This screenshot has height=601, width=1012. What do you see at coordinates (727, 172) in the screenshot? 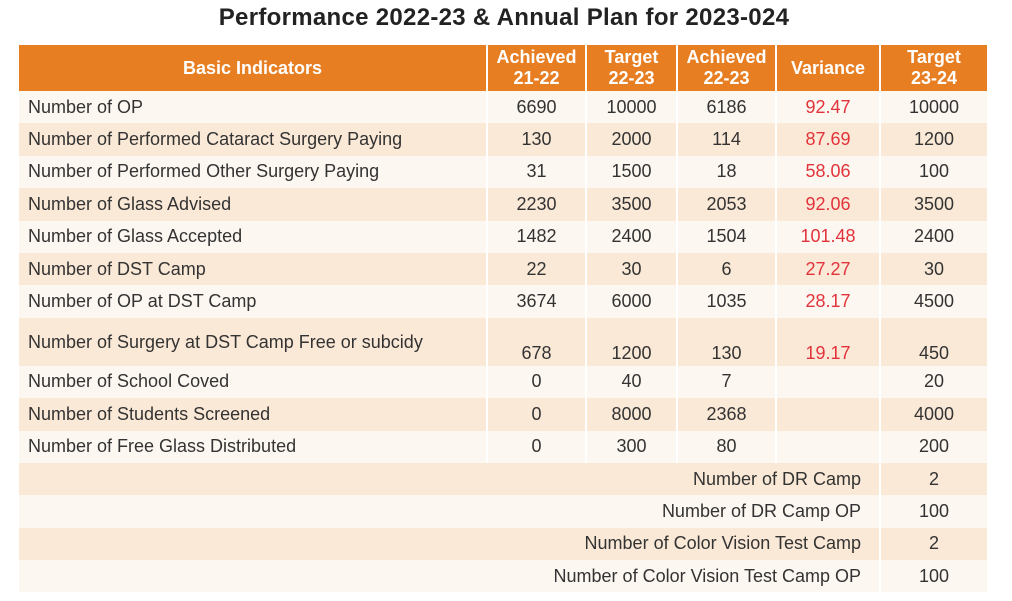
I see `achieved-22-23-cell: 18` at bounding box center [727, 172].